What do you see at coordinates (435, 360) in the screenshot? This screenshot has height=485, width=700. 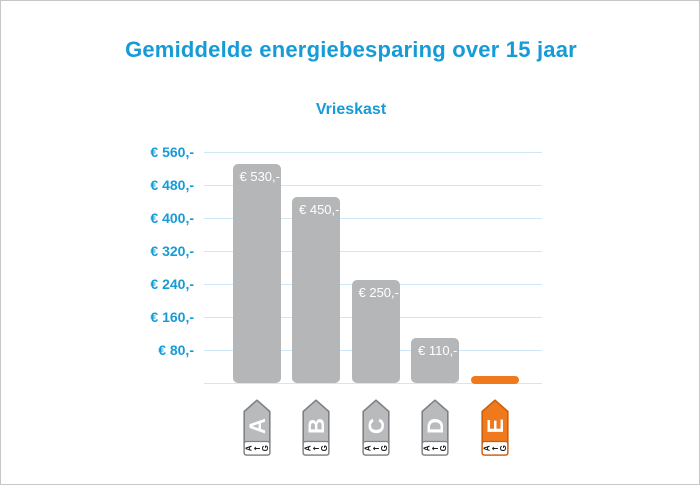 I see `bar-d: € 110,-` at bounding box center [435, 360].